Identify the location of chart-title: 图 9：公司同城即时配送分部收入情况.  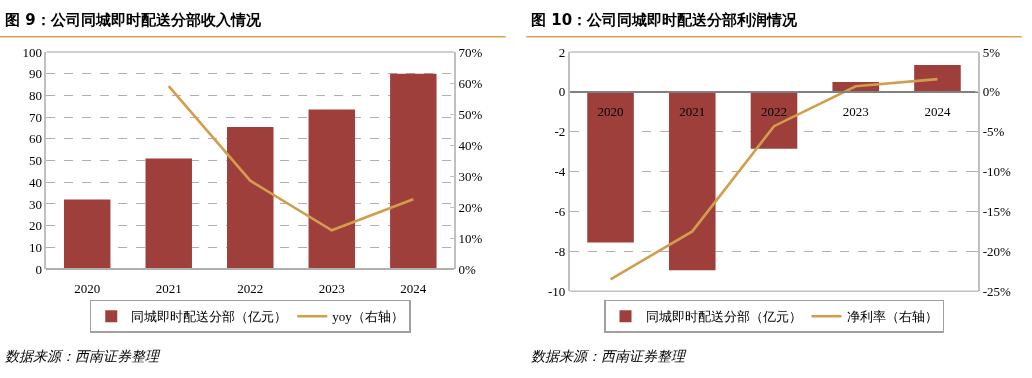
(133, 20).